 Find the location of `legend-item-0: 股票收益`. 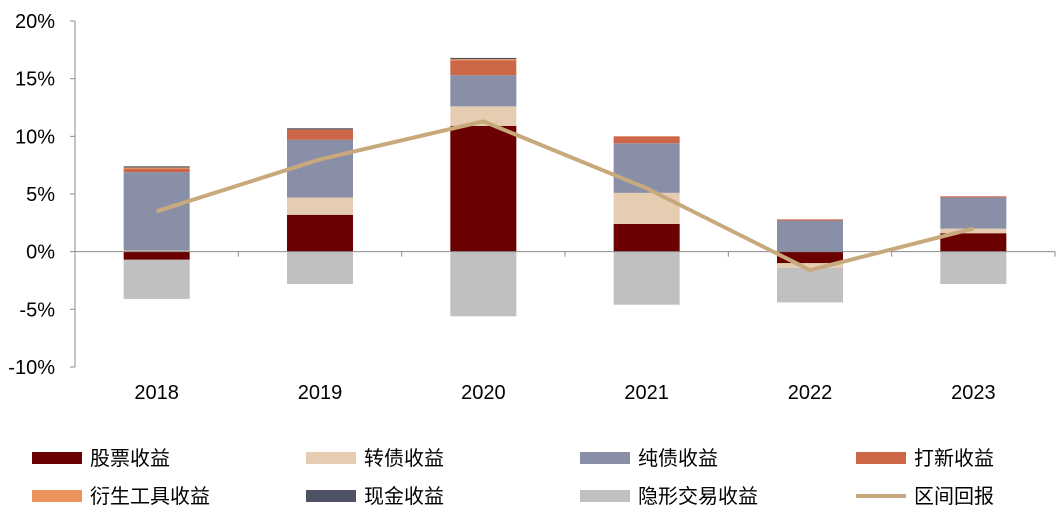

legend-item-0: 股票收益 is located at coordinates (101, 458).